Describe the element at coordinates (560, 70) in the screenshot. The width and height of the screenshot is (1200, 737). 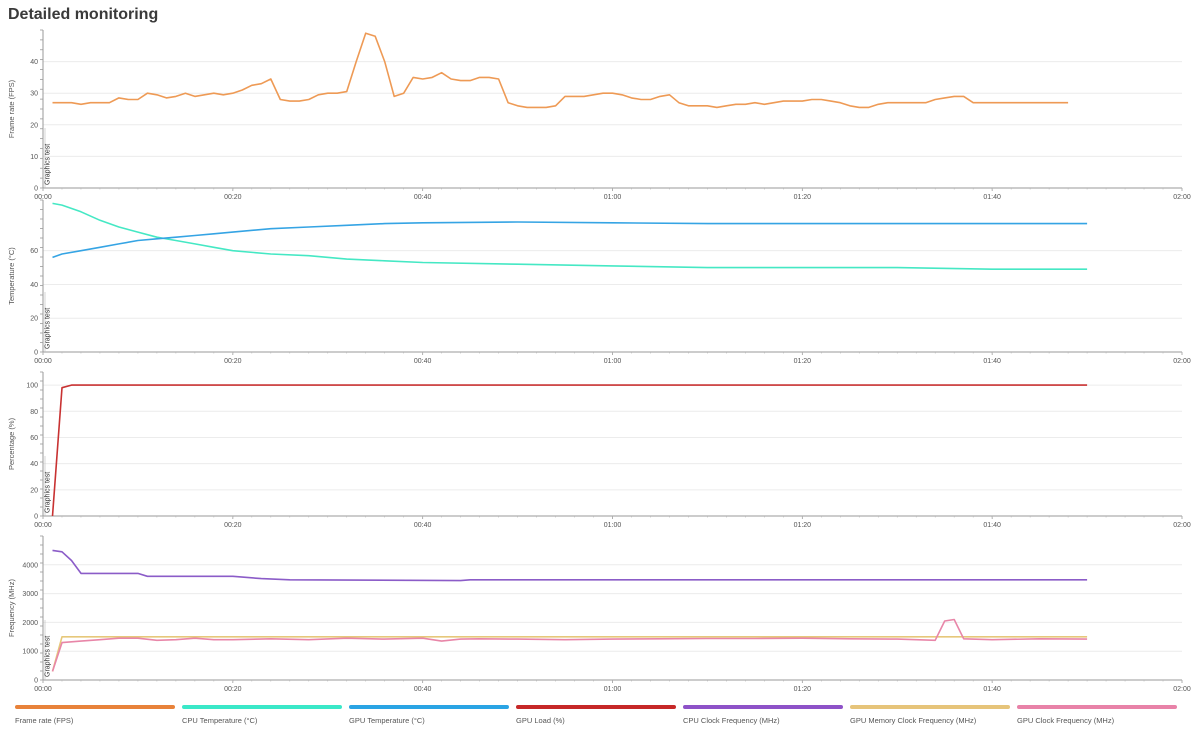
I see `frame-rate-fps-line` at that location.